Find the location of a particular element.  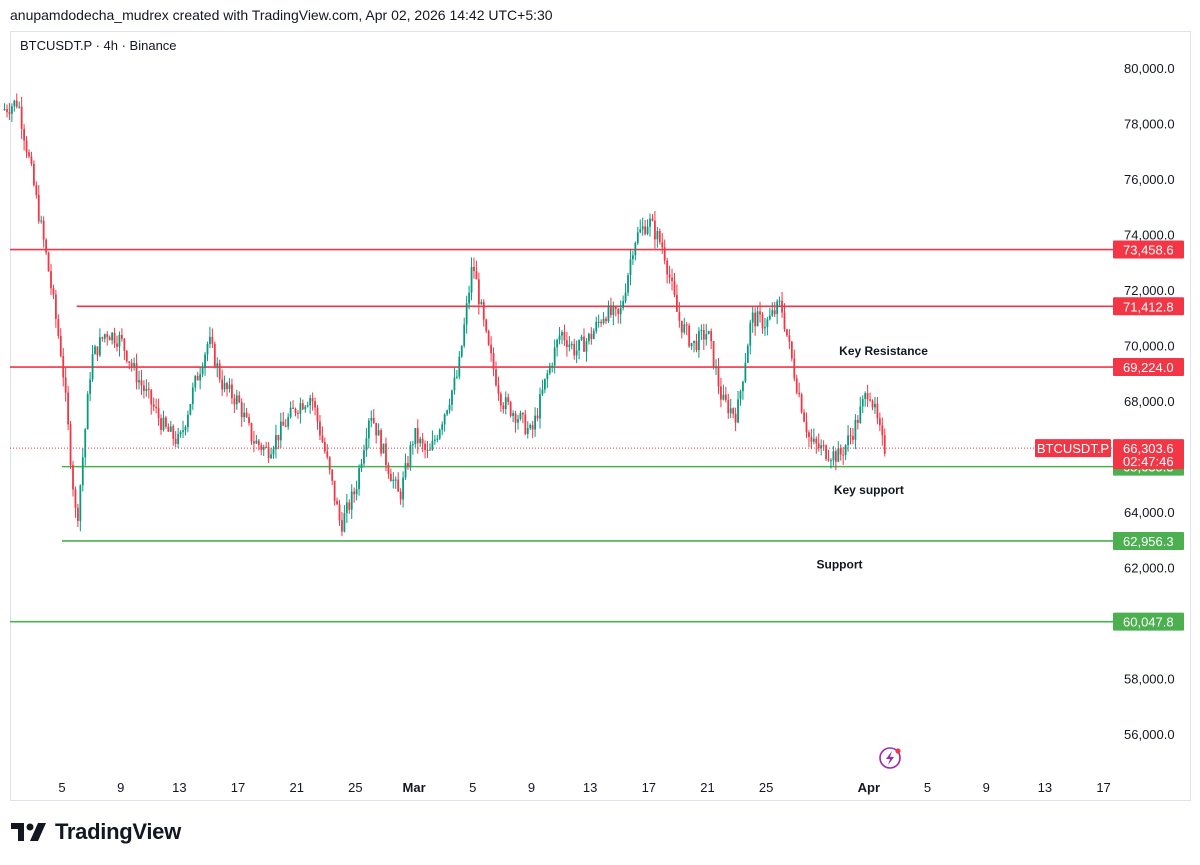

x-tick-label: 9 is located at coordinates (531, 787).